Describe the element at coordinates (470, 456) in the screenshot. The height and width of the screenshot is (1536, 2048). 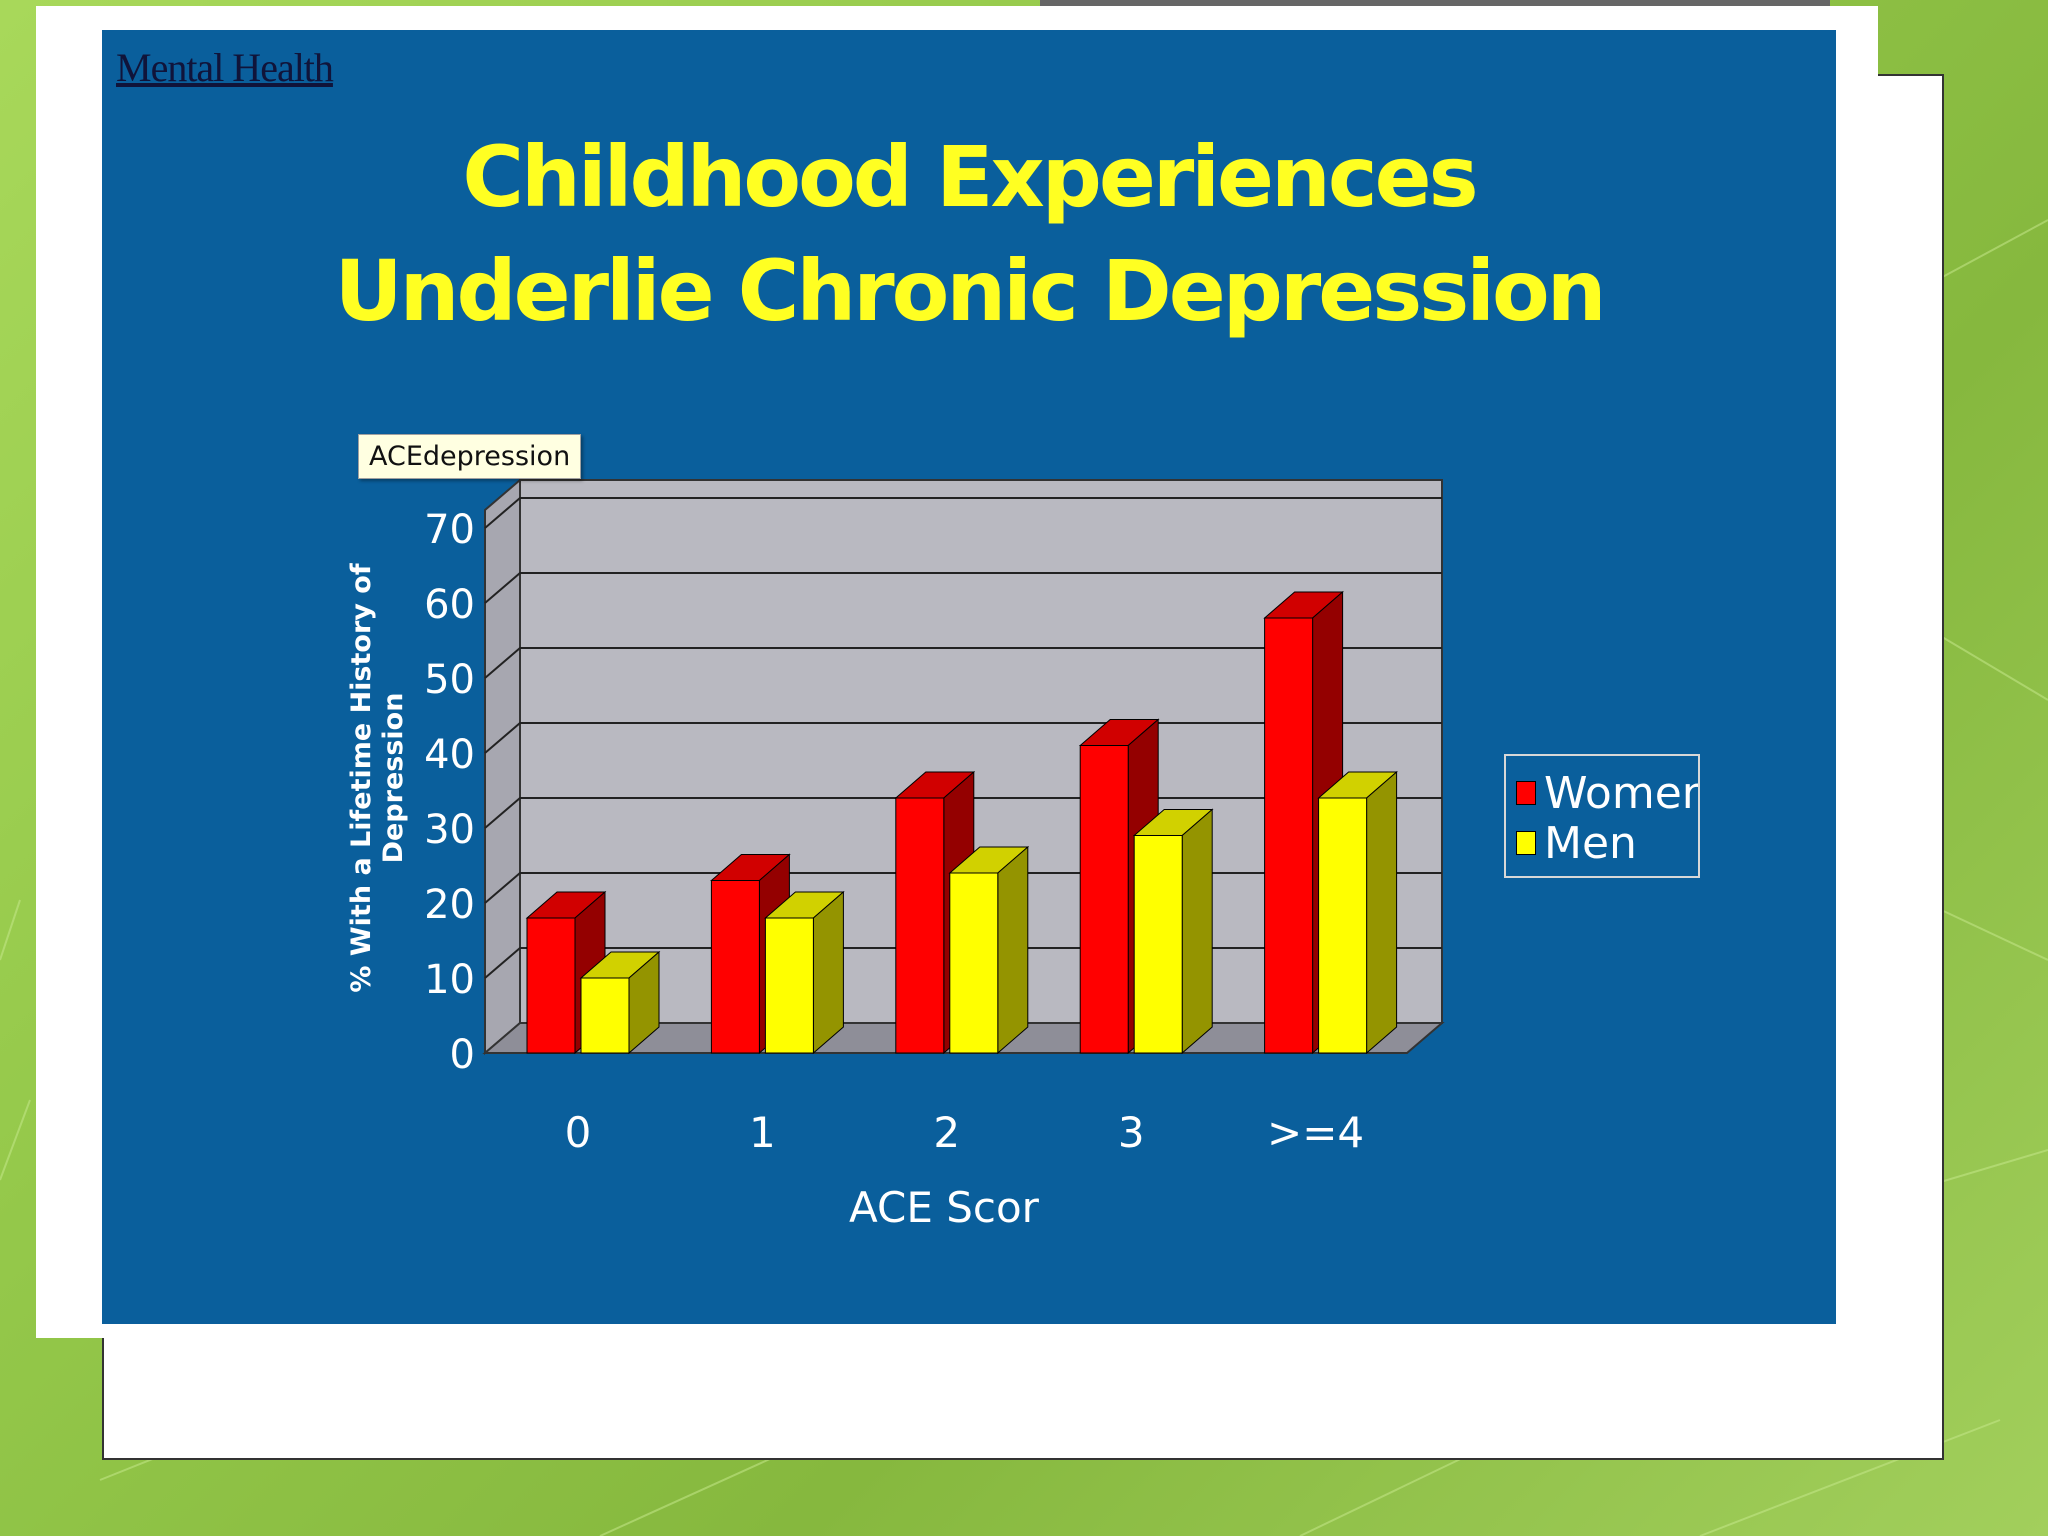
I see `chart-tooltip: ACEdepression` at that location.